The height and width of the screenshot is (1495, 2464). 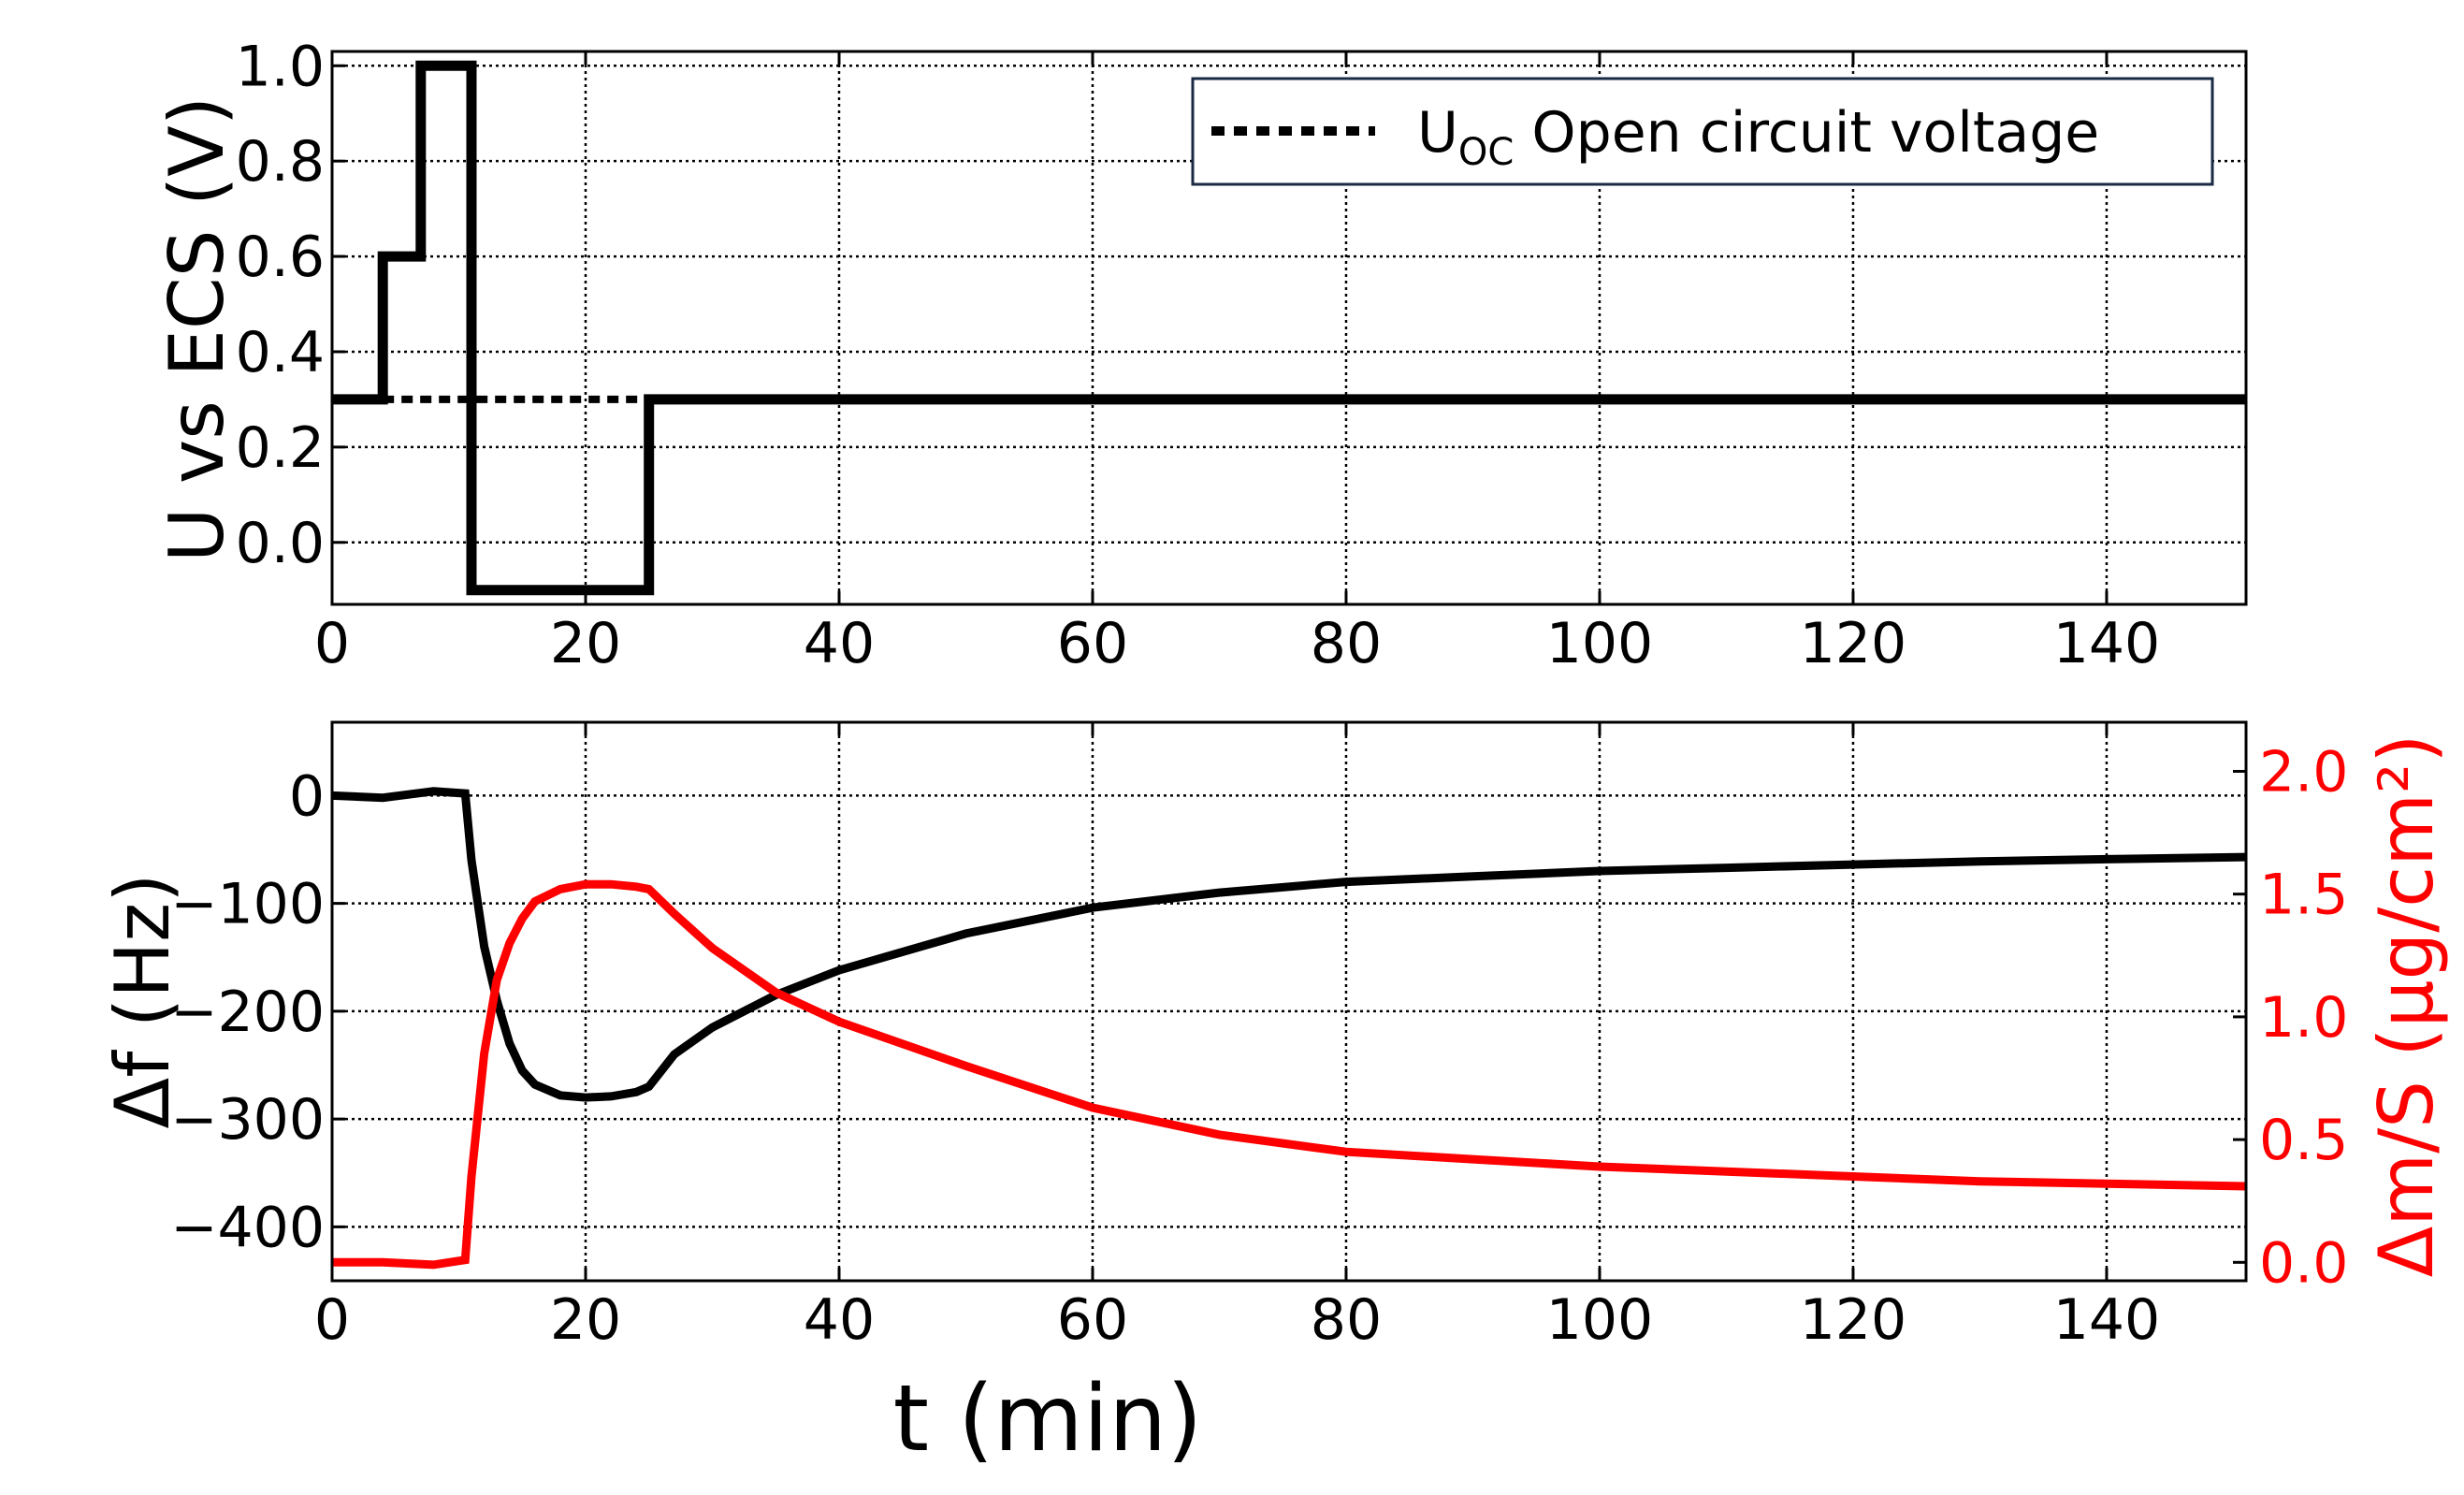 What do you see at coordinates (2407, 1006) in the screenshot?
I see `mass-y-axis-label: Δm/S (μg/cm²)` at bounding box center [2407, 1006].